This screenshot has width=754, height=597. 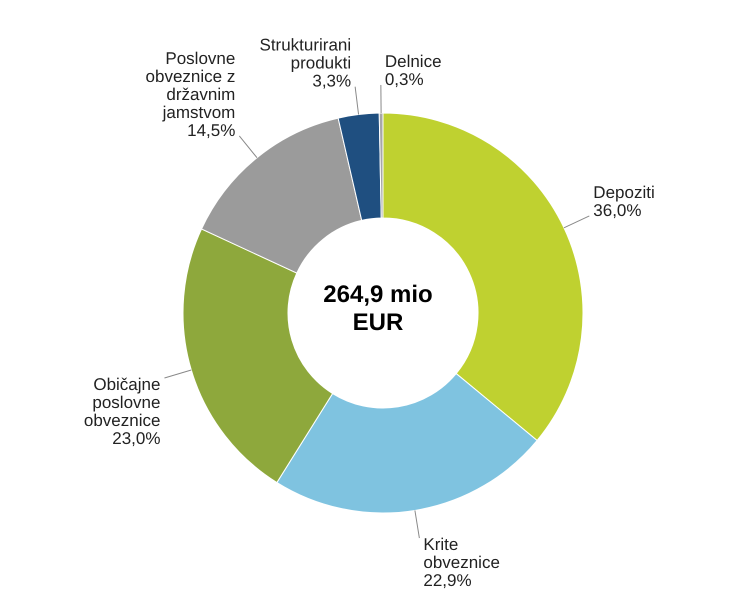 What do you see at coordinates (332, 81) in the screenshot?
I see `data-label: 3,3%` at bounding box center [332, 81].